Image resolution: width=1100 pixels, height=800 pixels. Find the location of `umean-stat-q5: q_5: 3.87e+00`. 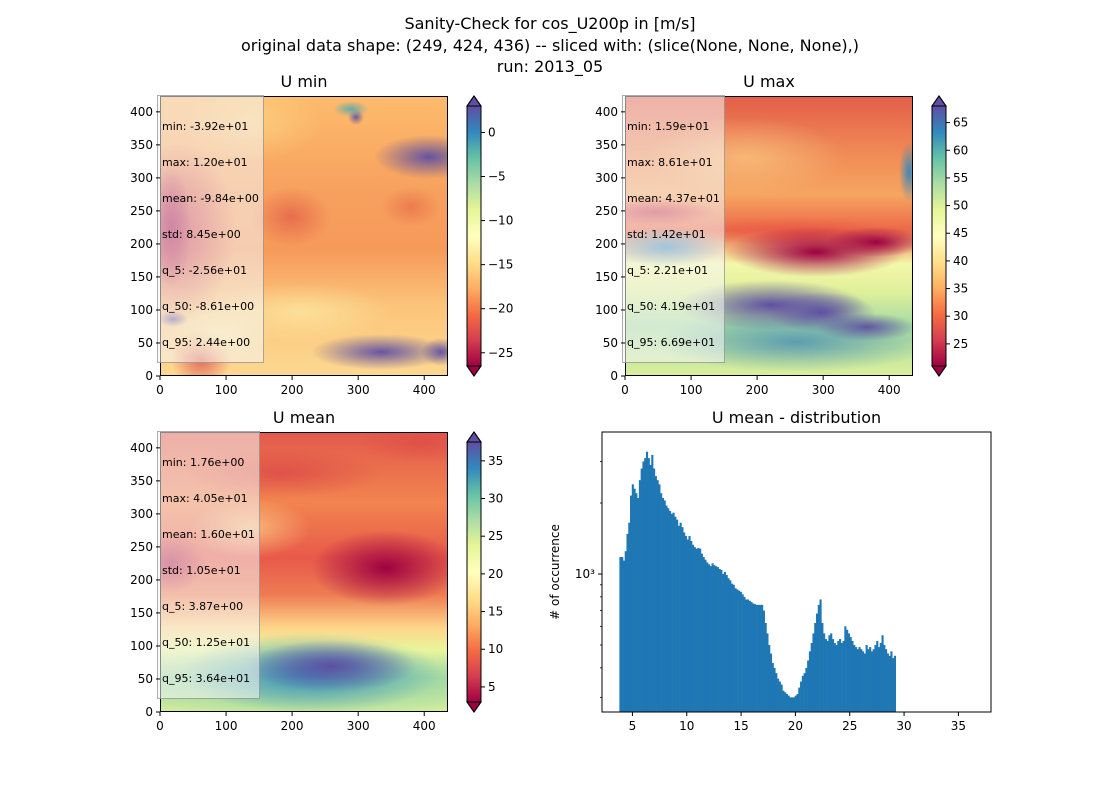

umean-stat-q5: q_5: 3.87e+00 is located at coordinates (203, 606).